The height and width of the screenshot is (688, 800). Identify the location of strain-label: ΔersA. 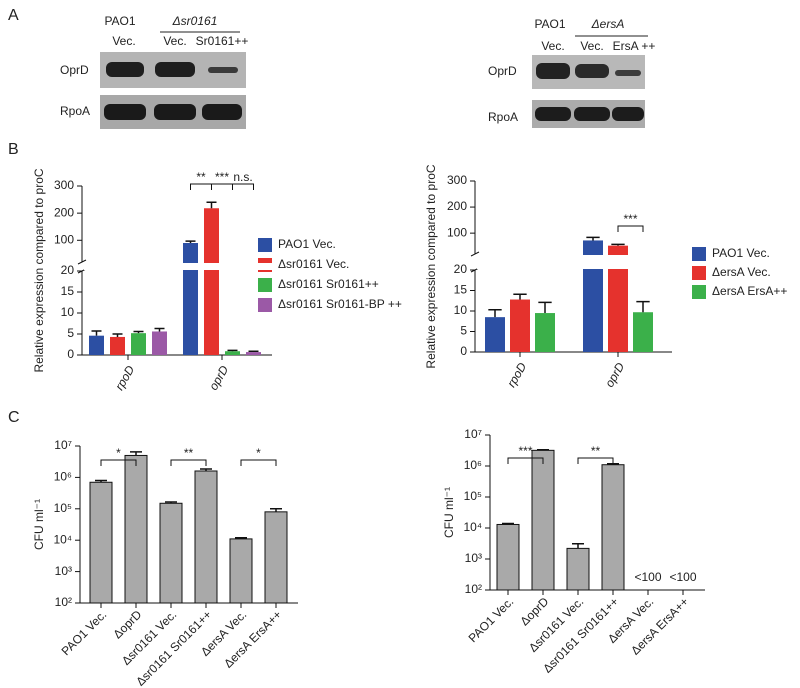
(608, 24).